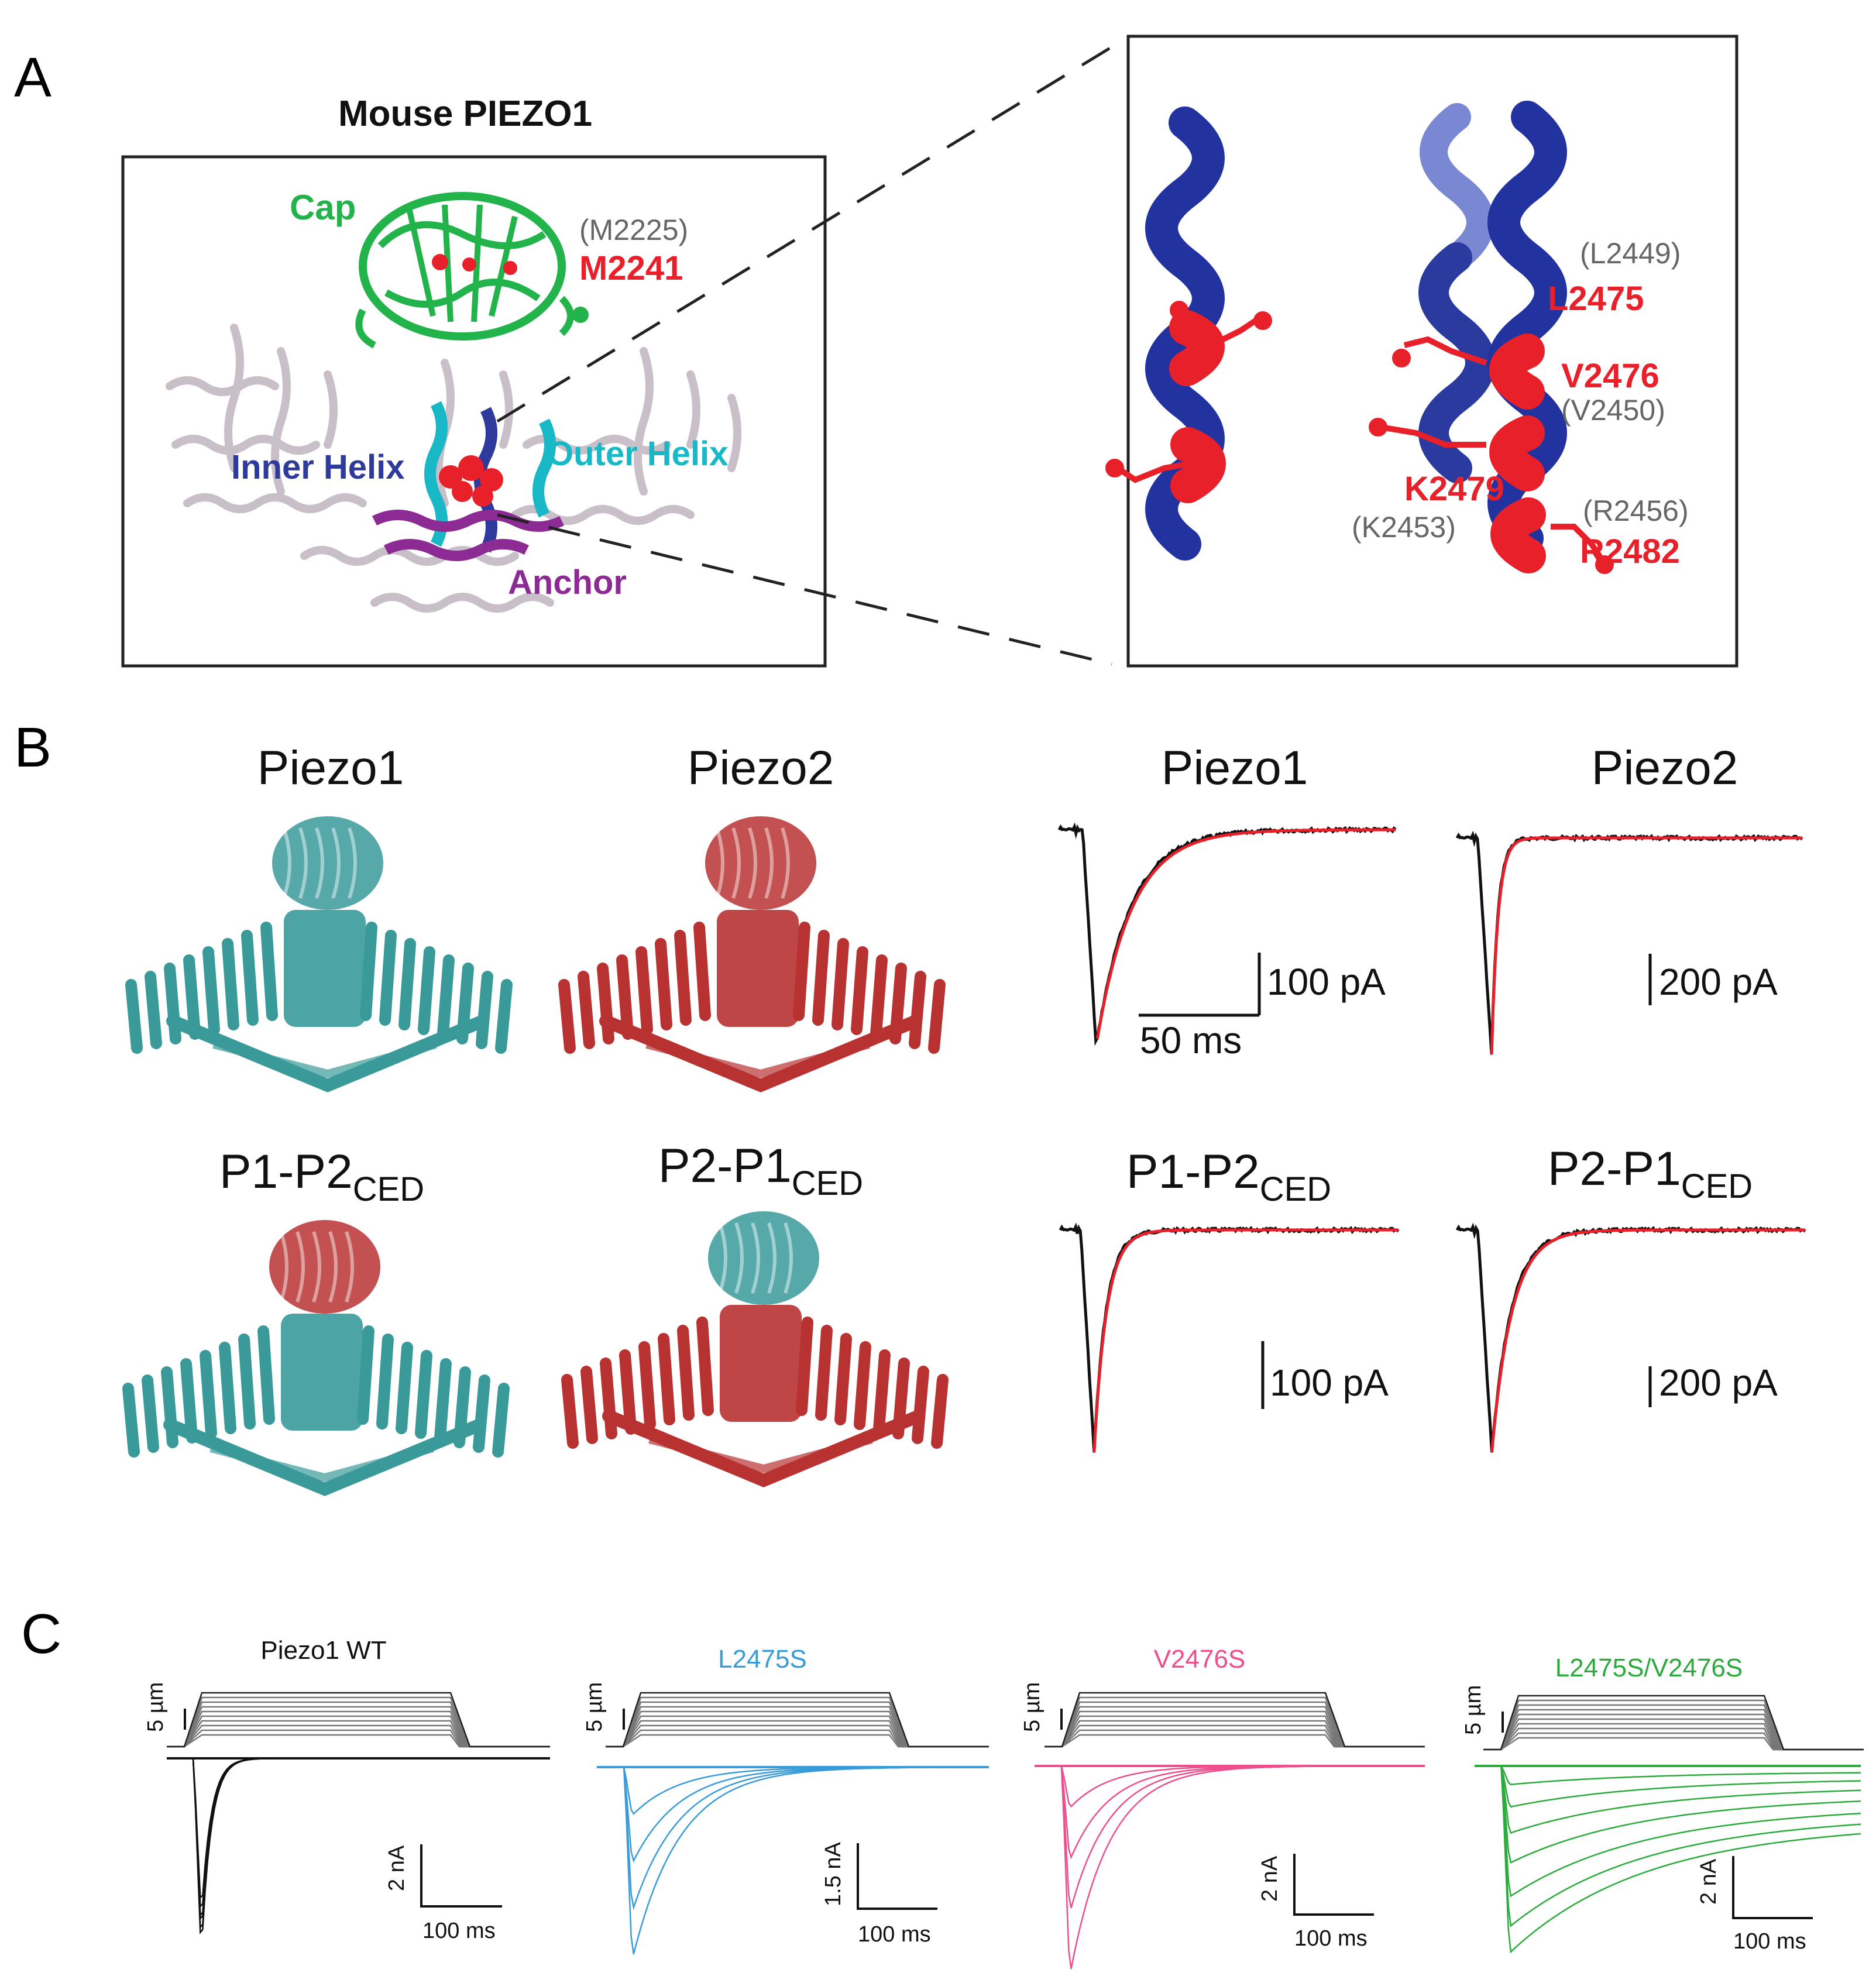  What do you see at coordinates (761, 768) in the screenshot?
I see `structure-title-piezo2: Piezo2` at bounding box center [761, 768].